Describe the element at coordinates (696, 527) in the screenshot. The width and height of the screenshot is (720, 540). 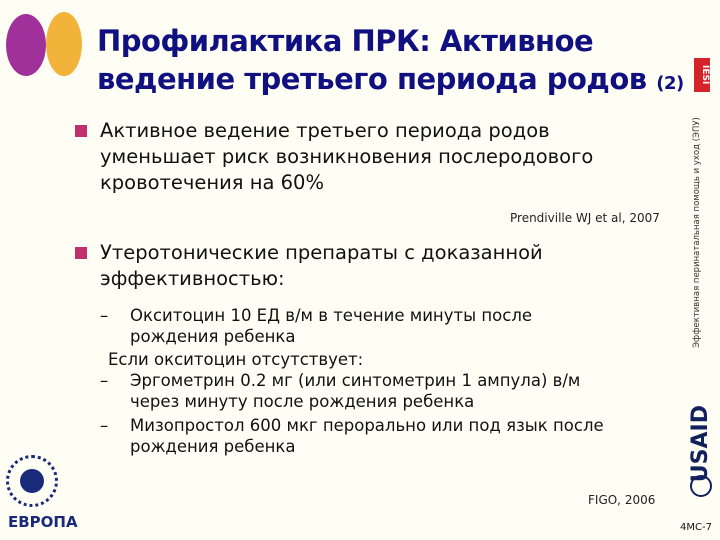
I see `slide-code: 4MC-7` at that location.